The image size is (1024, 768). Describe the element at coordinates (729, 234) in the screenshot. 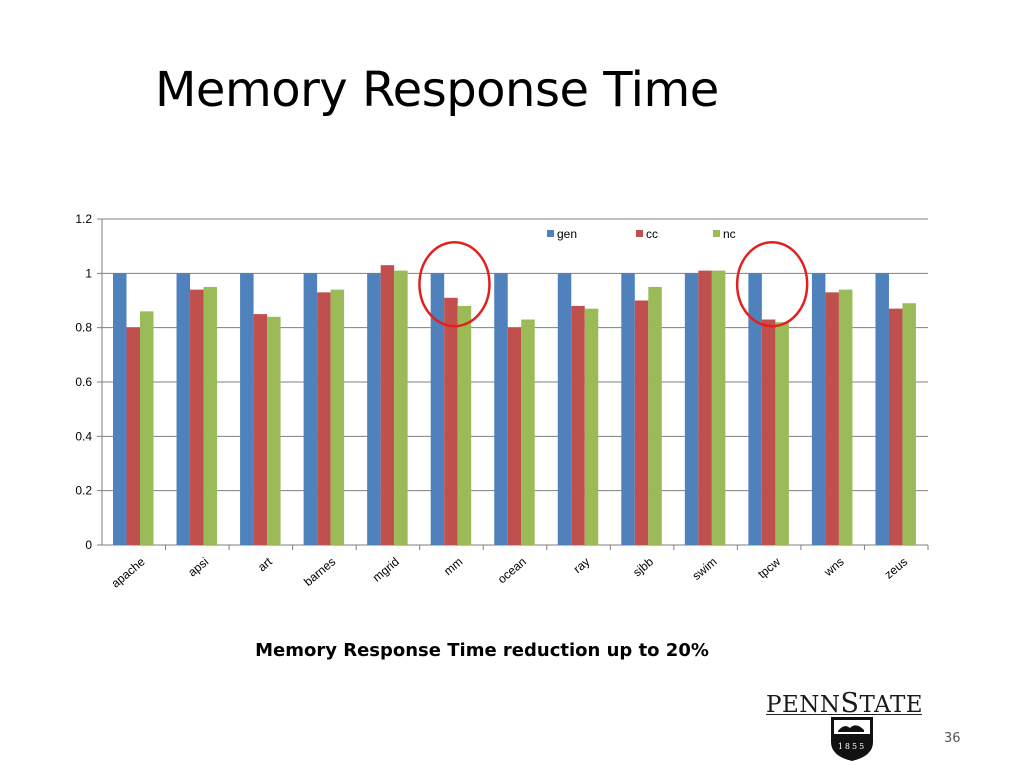

I see `legend-label-nc: nc` at that location.